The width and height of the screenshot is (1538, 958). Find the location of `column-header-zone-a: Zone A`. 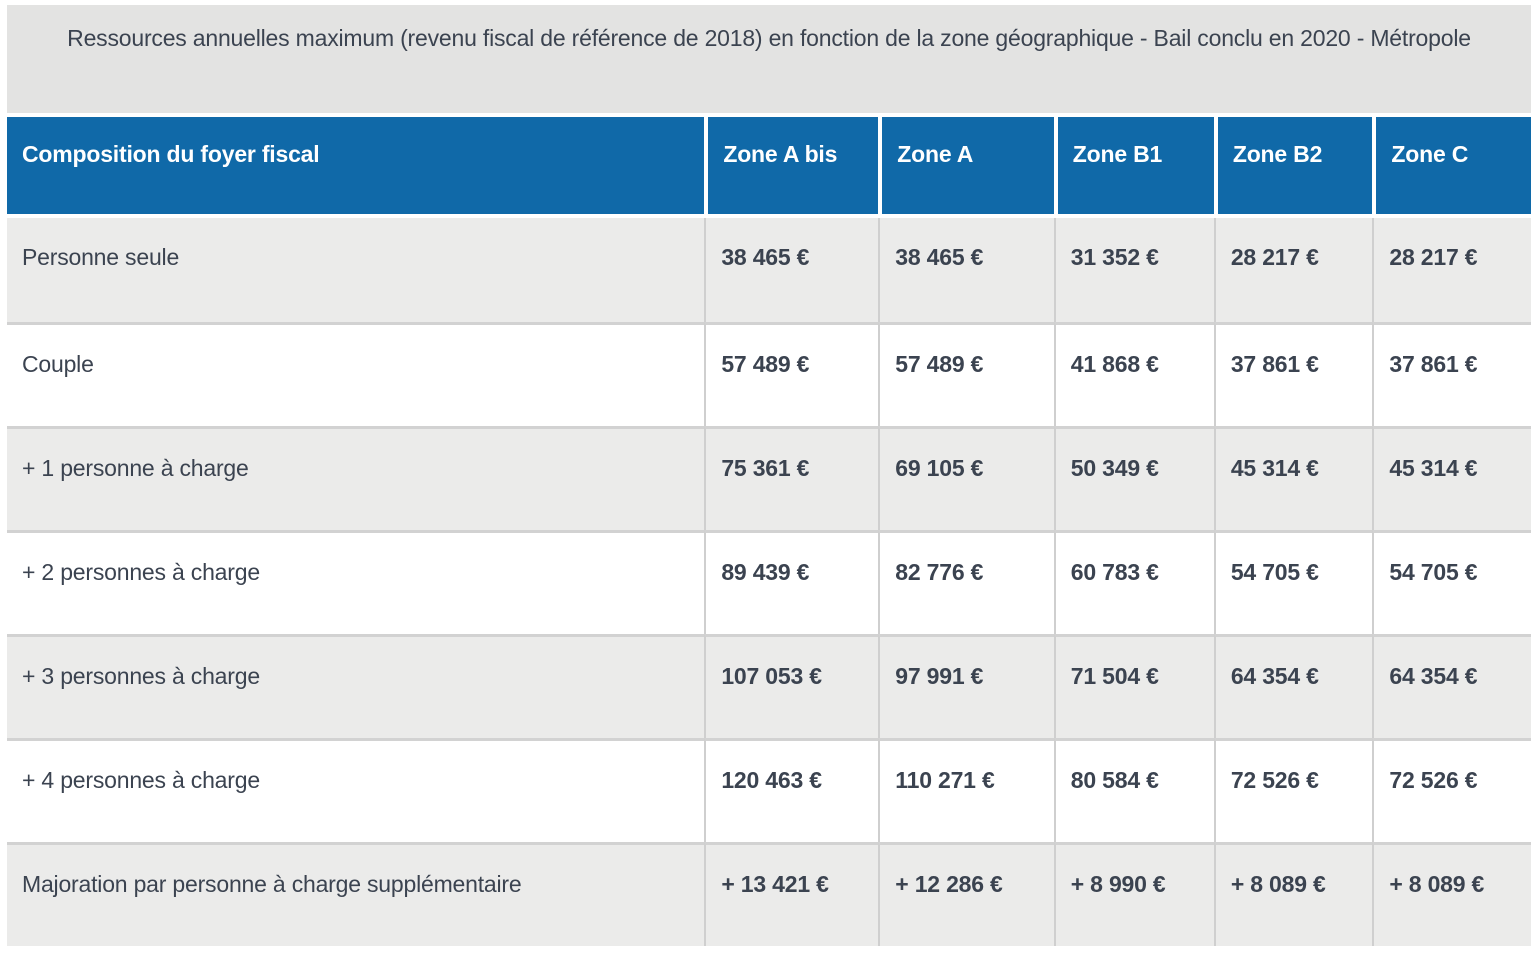

column-header-zone-a: Zone A is located at coordinates (966, 167).